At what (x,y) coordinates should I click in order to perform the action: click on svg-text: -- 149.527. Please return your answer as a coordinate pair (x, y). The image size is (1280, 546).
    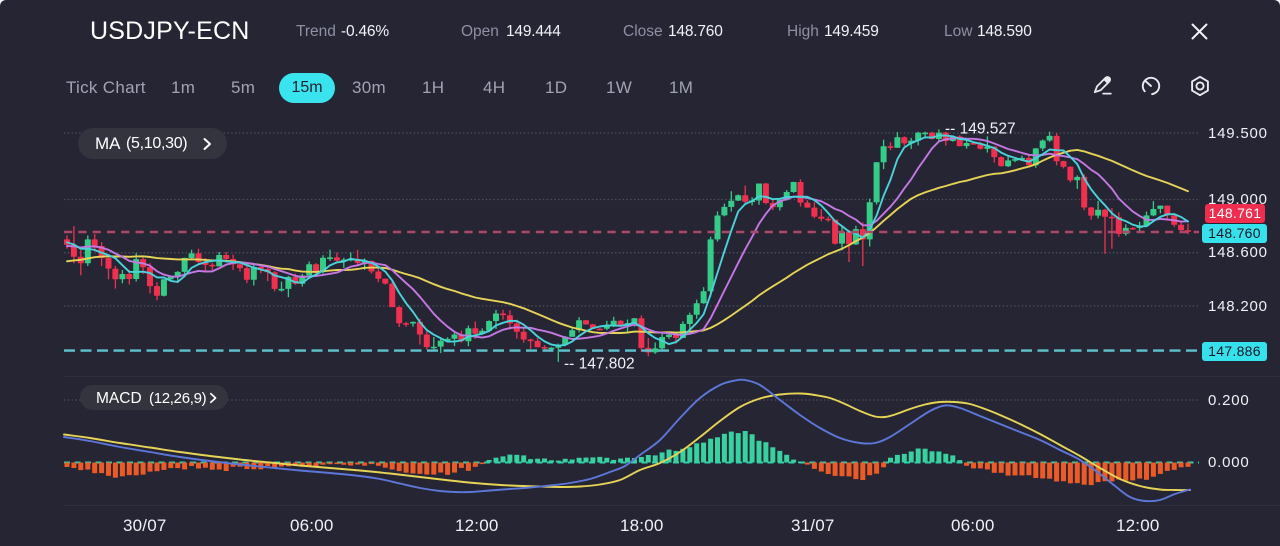
    Looking at the image, I should click on (980, 129).